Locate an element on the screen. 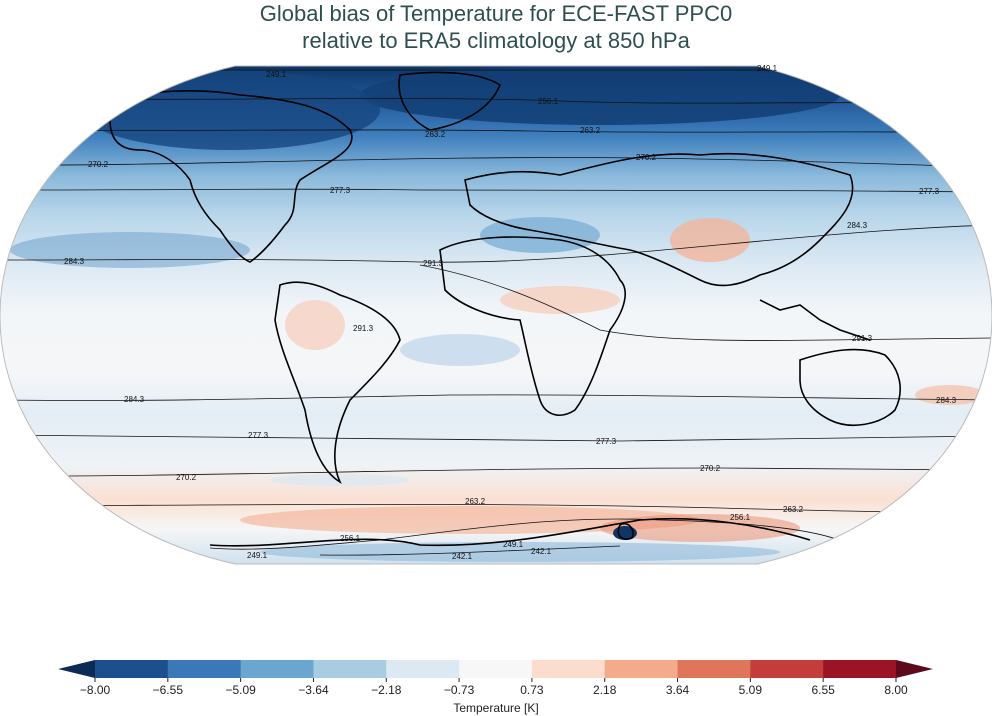  colorbar-tick-label: 8.00 is located at coordinates (896, 690).